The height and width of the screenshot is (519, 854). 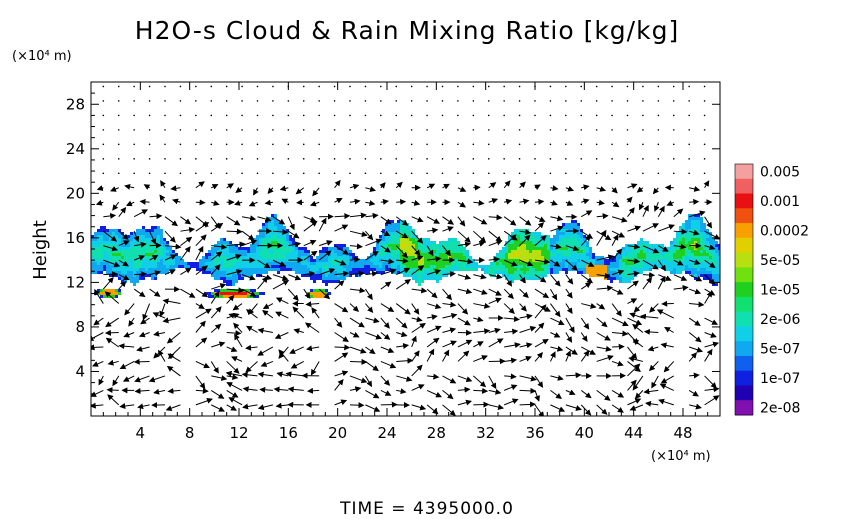 I want to click on legend-swatch, so click(x=744, y=201).